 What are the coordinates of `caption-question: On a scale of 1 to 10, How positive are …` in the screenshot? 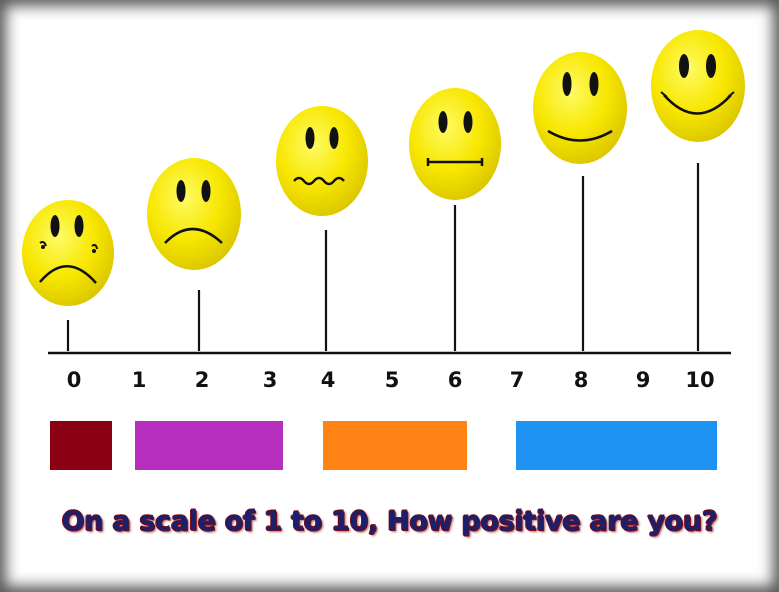 It's located at (389, 521).